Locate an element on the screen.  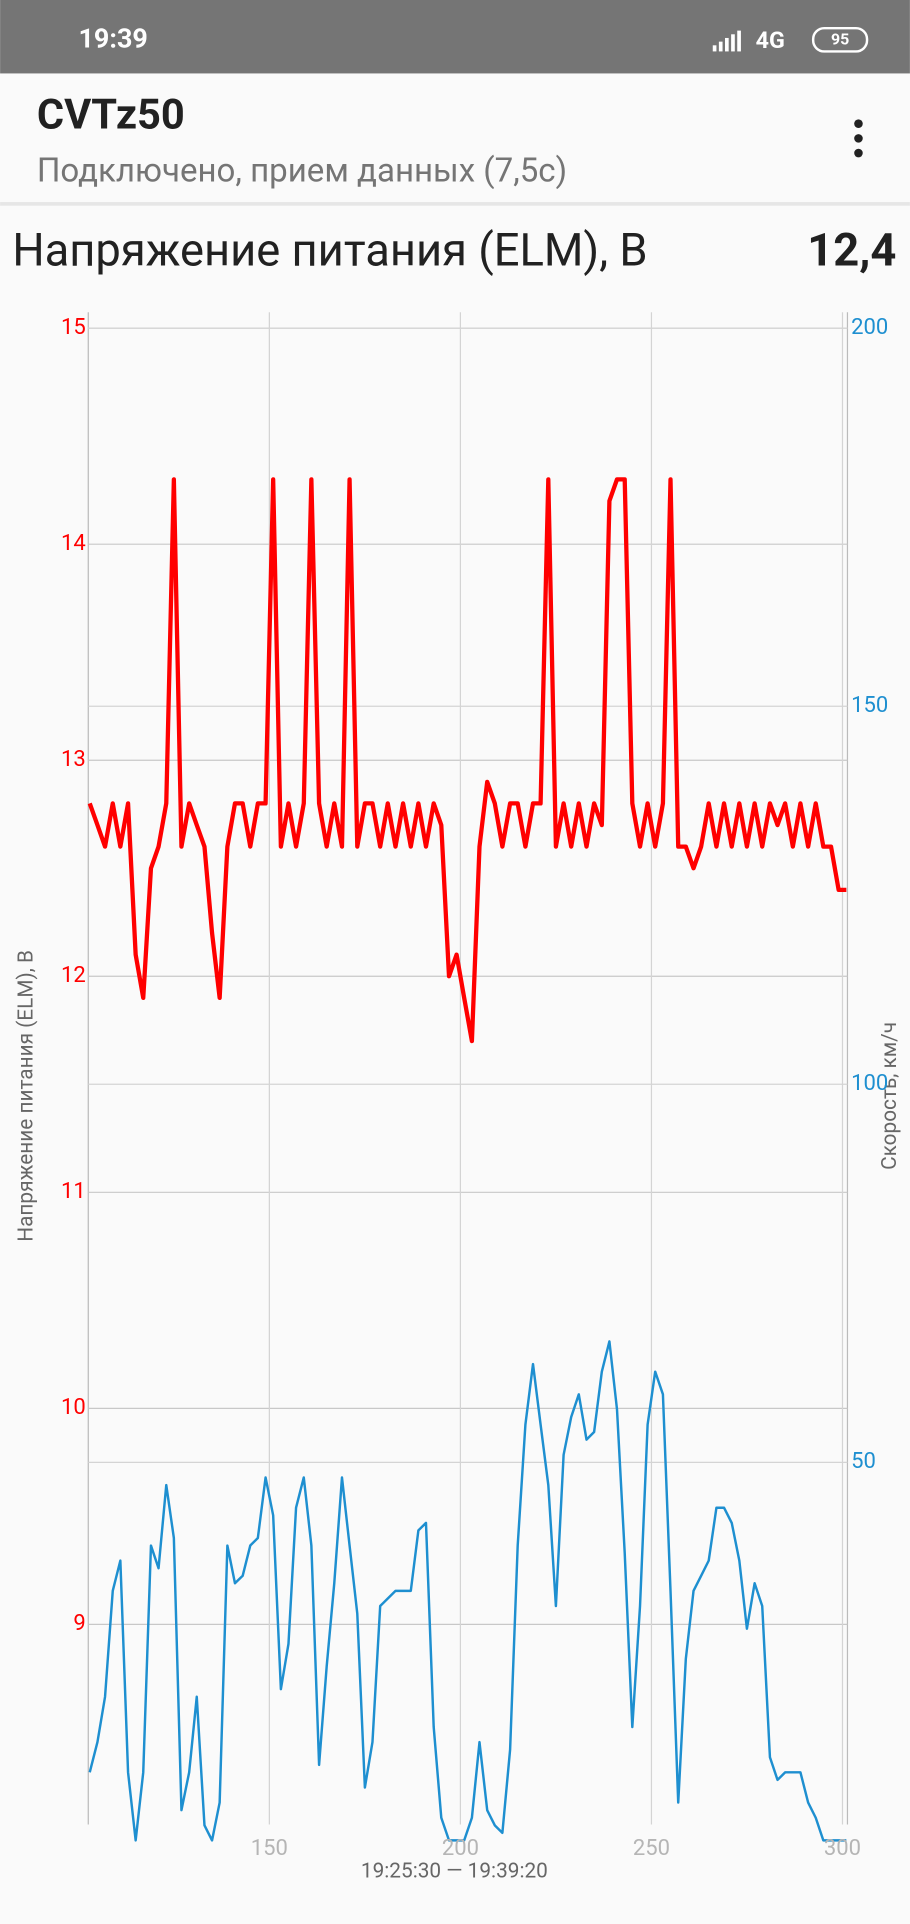
x-axis-title: 19:25:30 — 19:39:20 is located at coordinates (454, 1872).